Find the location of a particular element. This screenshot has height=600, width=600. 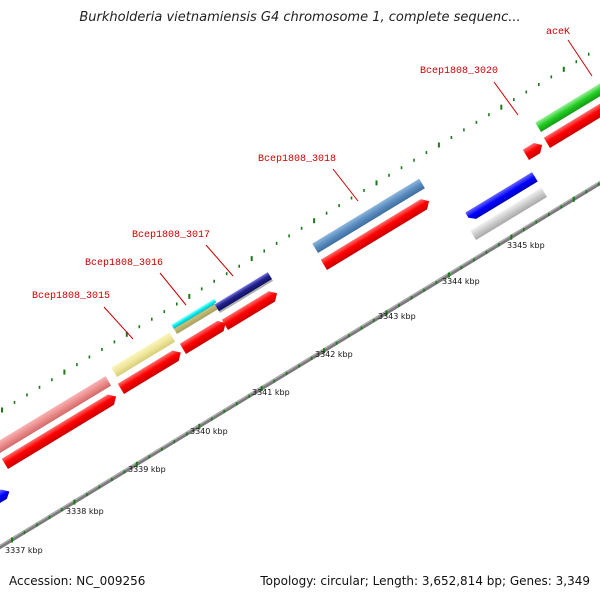

gene-label-bcep1808-3015: Bcep1808_3015 is located at coordinates (71, 296).